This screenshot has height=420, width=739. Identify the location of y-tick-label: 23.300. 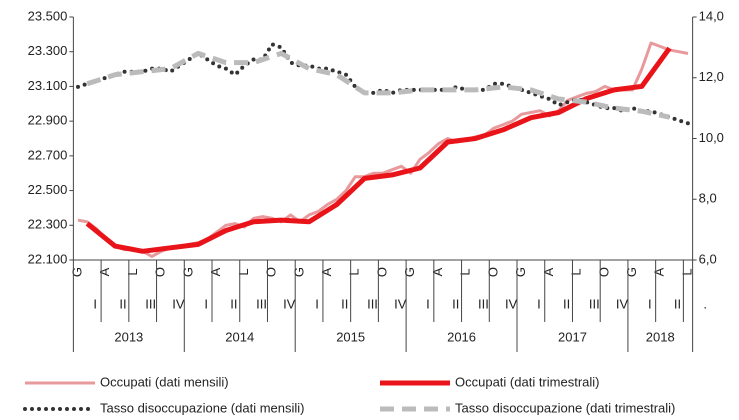
(48, 50).